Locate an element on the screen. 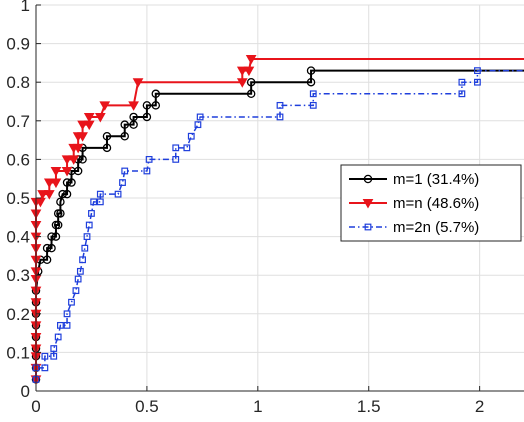 The width and height of the screenshot is (524, 422). x-tick-label: 0 is located at coordinates (35, 406).